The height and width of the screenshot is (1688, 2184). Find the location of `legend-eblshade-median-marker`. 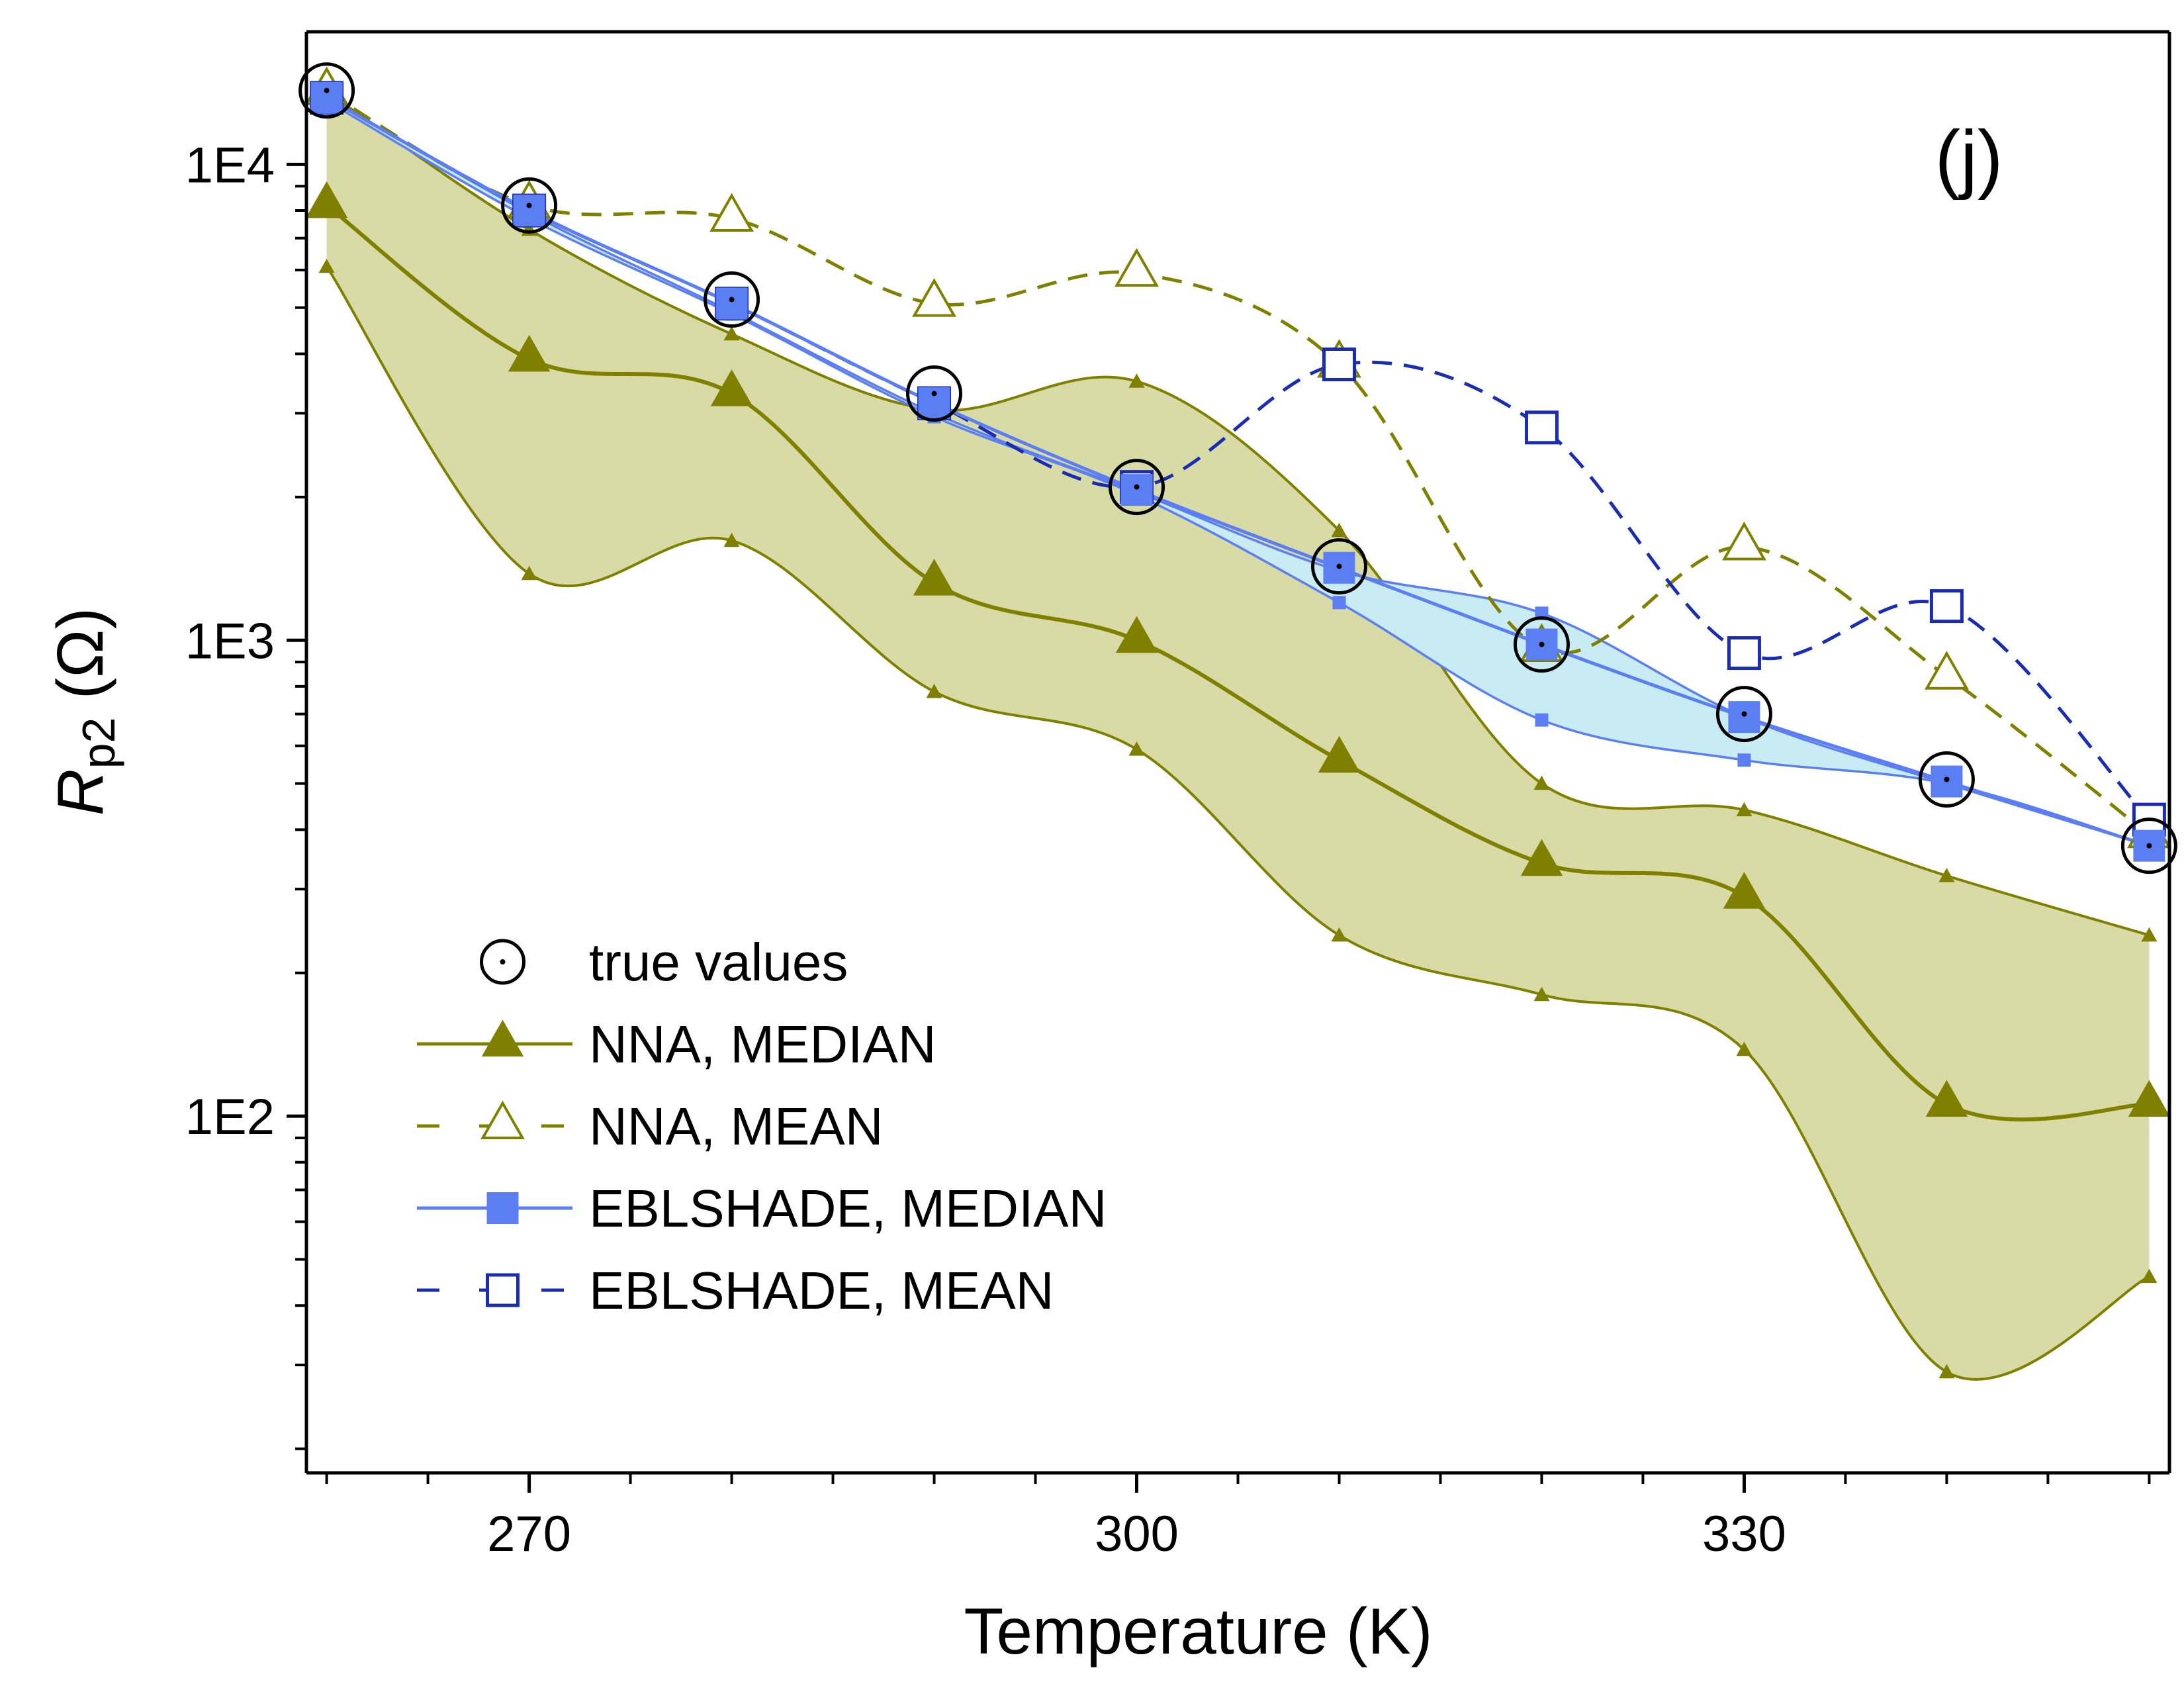

legend-eblshade-median-marker is located at coordinates (503, 1208).